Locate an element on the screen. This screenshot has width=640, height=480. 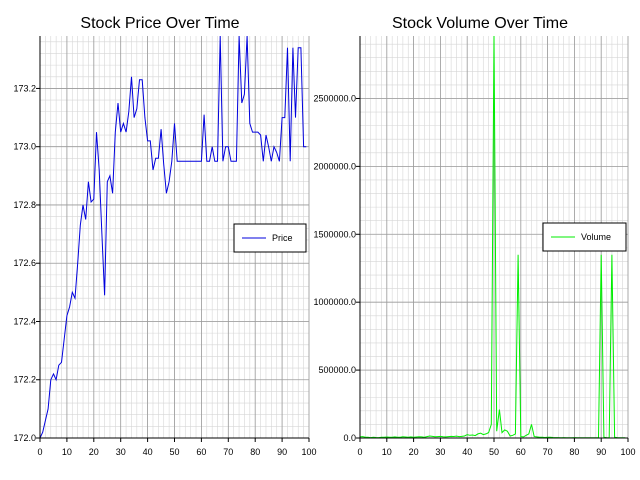
price-y-tick-label: 172.2 is located at coordinates (24, 380).